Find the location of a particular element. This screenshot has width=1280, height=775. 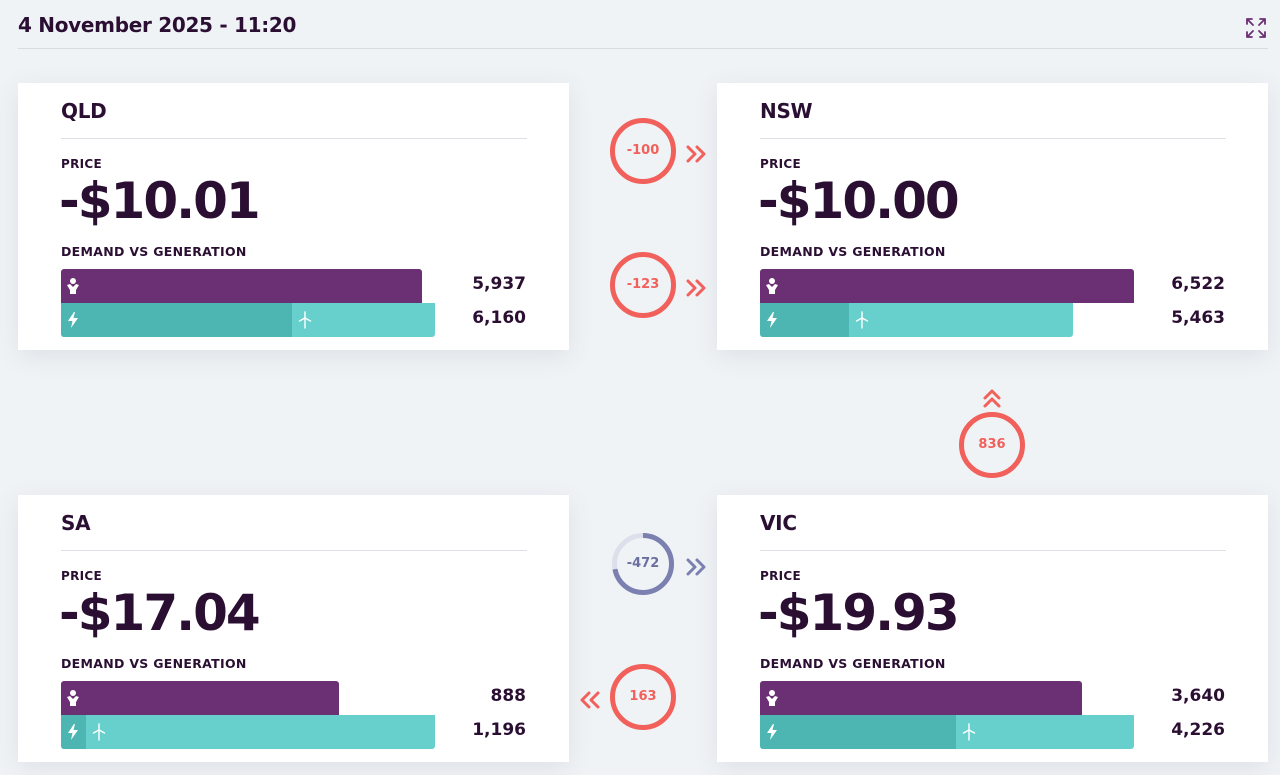

flow-qld-nsw-1: -100 is located at coordinates (643, 151).